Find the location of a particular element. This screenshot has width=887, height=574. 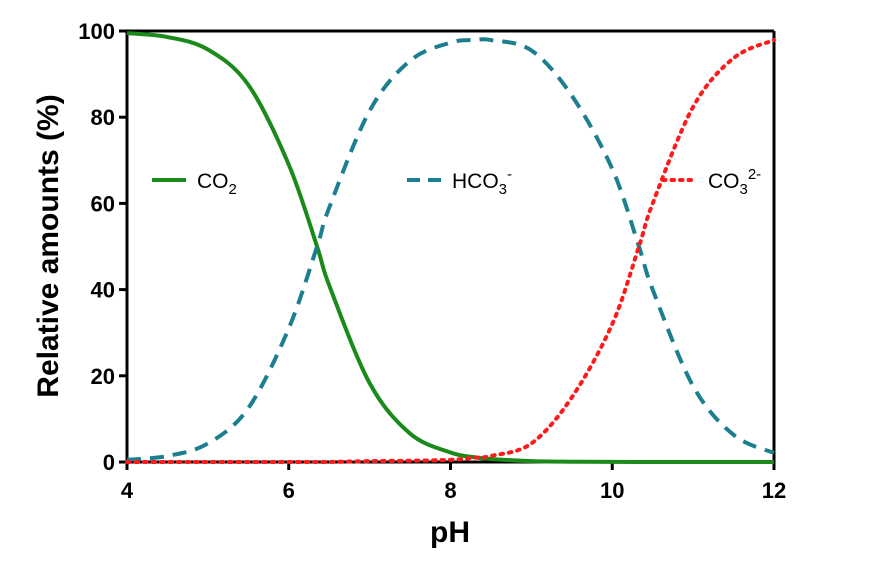

legend: CO2 HCO3- CO32- is located at coordinates (456, 182).